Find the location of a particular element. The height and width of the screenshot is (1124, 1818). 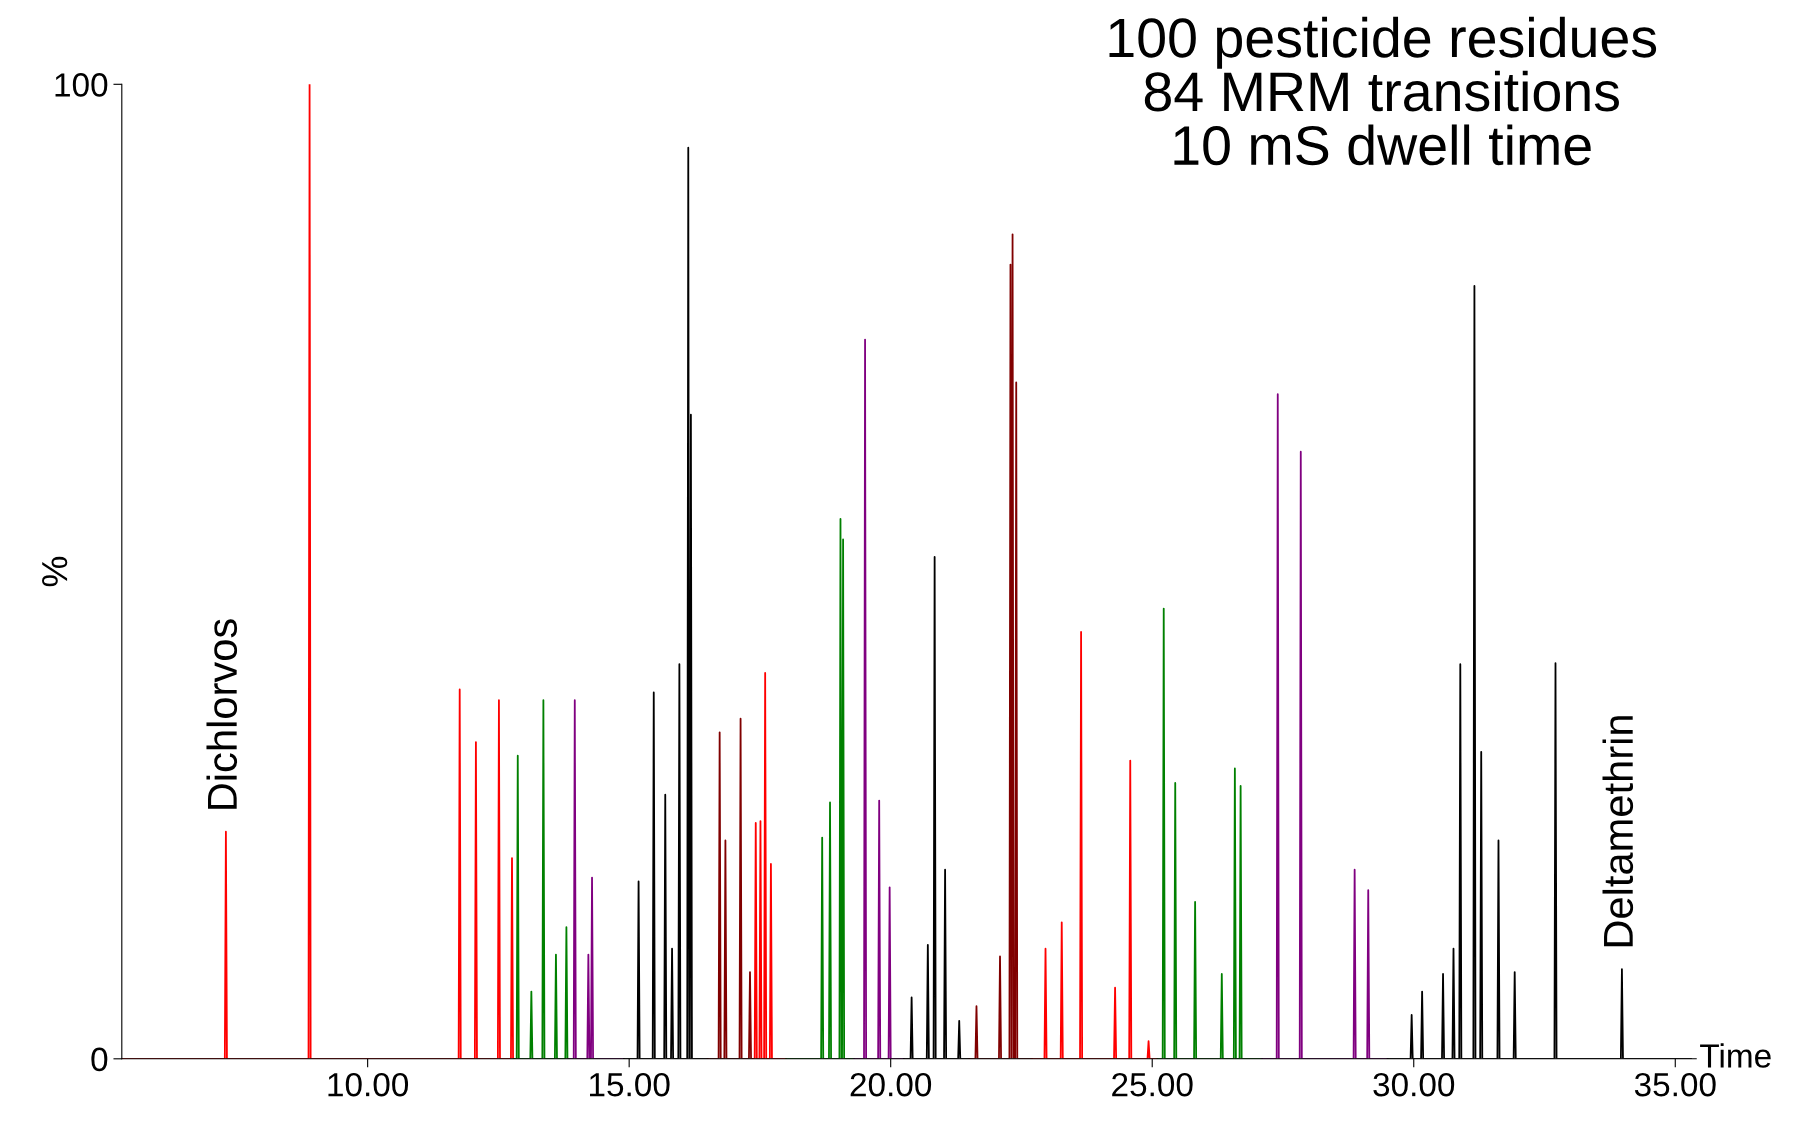

x-tick-label: 15.00 is located at coordinates (630, 1084).